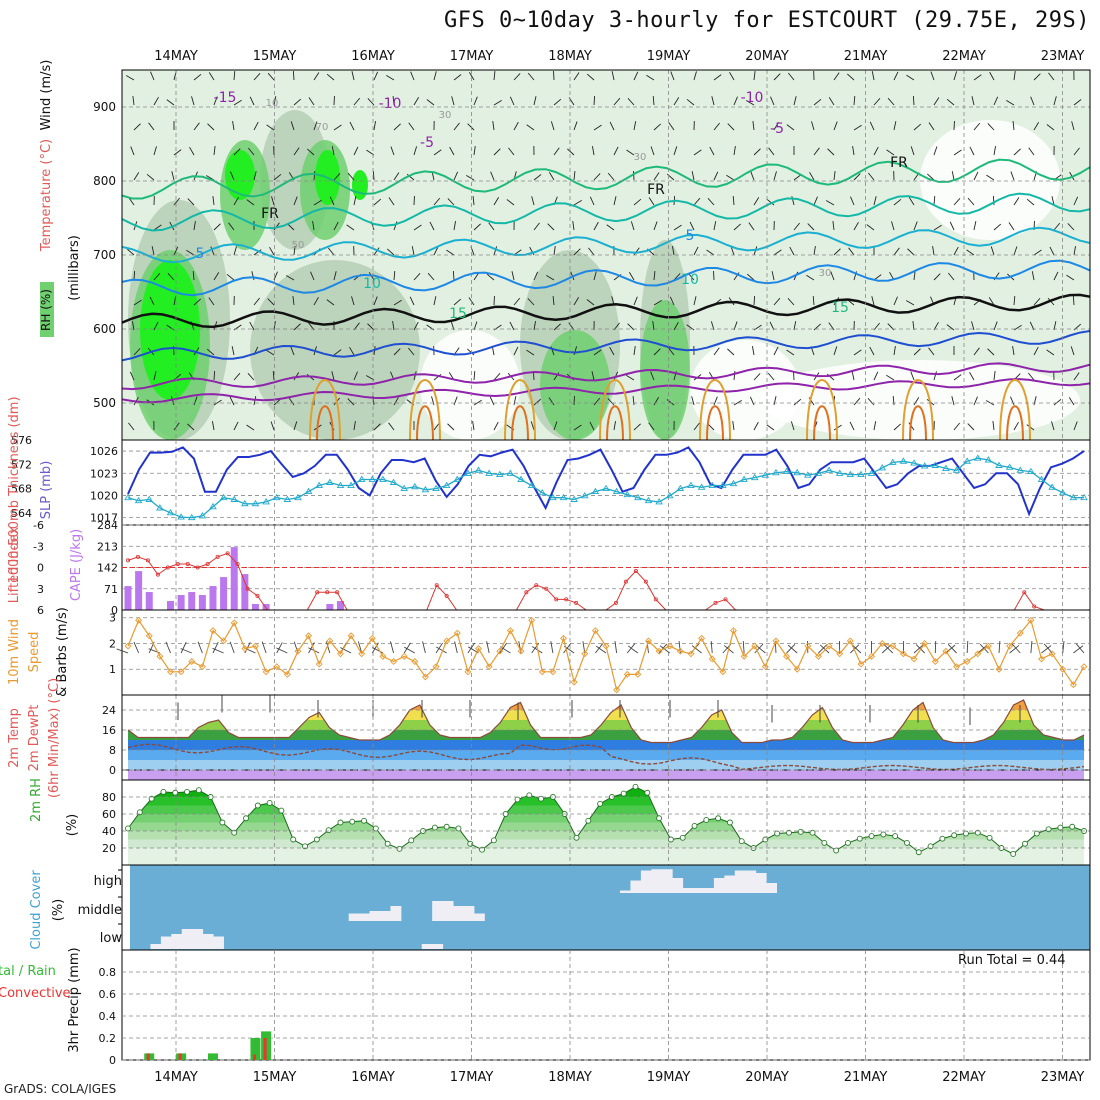  I want to click on lifted-ytick: -6, so click(38, 525).